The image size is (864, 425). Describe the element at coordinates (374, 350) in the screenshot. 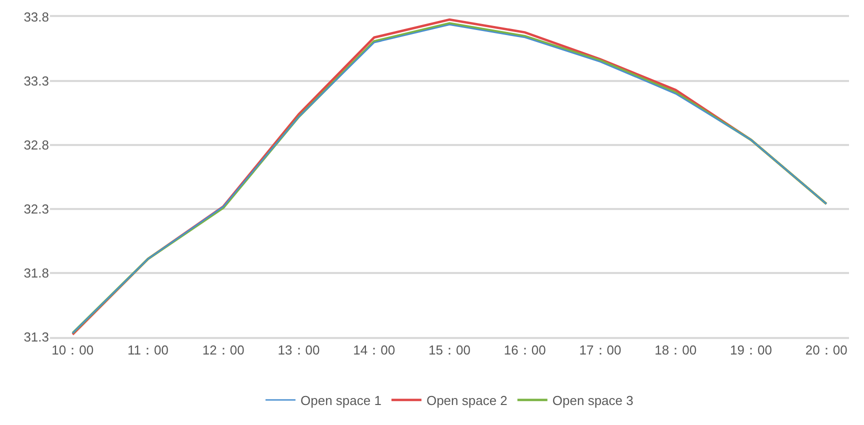

I see `x-tick-label: 14：00` at that location.